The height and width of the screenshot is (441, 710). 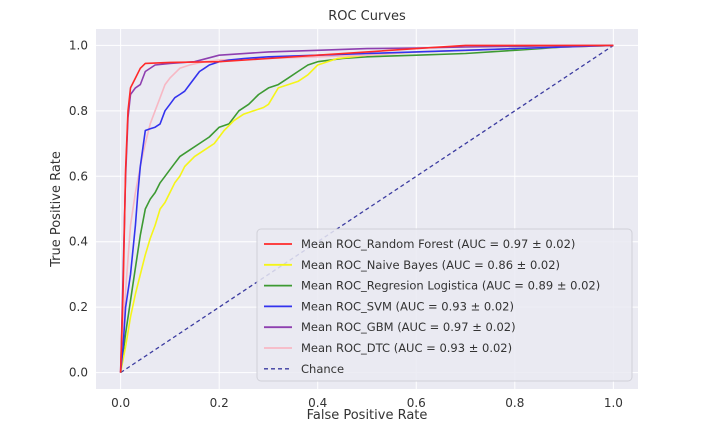 What do you see at coordinates (322, 369) in the screenshot?
I see `legend-entry-label: Chance` at bounding box center [322, 369].